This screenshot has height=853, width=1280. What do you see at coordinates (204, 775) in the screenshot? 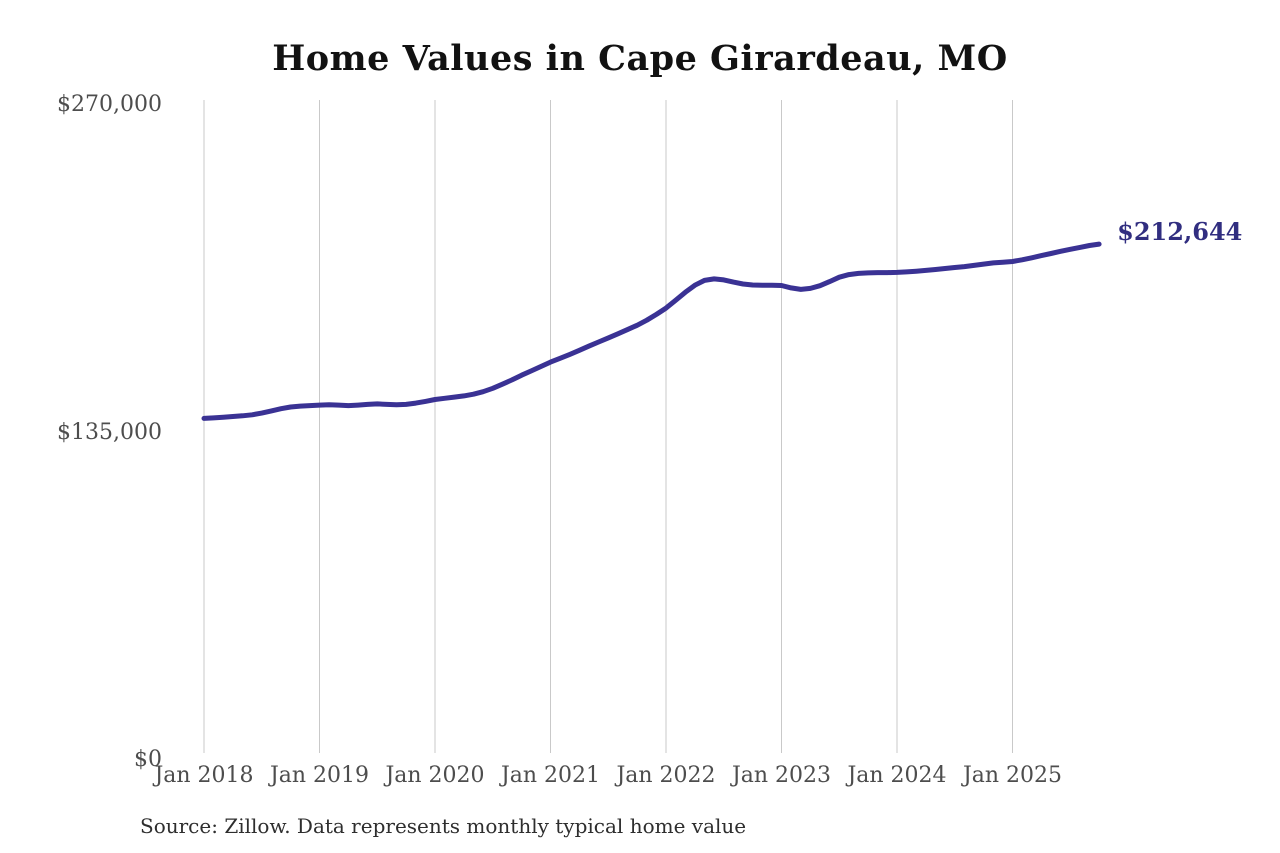
I see `x-tick-jan-2018: Jan 2018` at bounding box center [204, 775].